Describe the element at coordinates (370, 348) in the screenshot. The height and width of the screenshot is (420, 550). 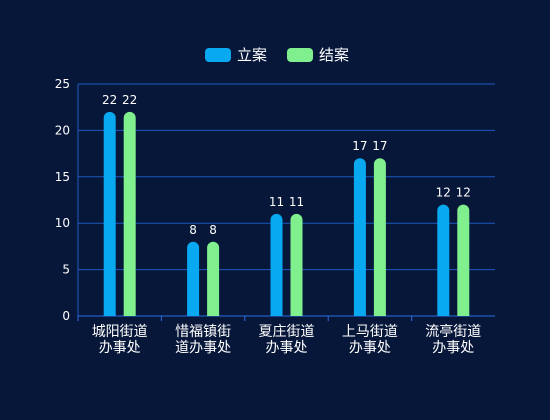
I see `x-tick-label-3-1: 办事处` at that location.